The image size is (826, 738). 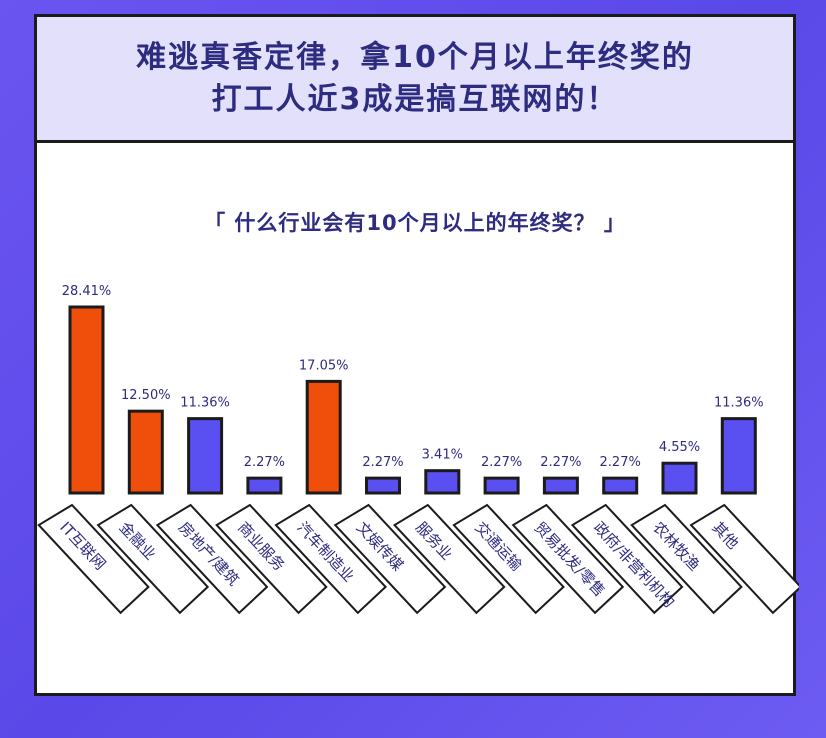 What do you see at coordinates (415, 223) in the screenshot?
I see `chart-title: 「 什么行业会有10个月以上的年终奖？ 」` at bounding box center [415, 223].